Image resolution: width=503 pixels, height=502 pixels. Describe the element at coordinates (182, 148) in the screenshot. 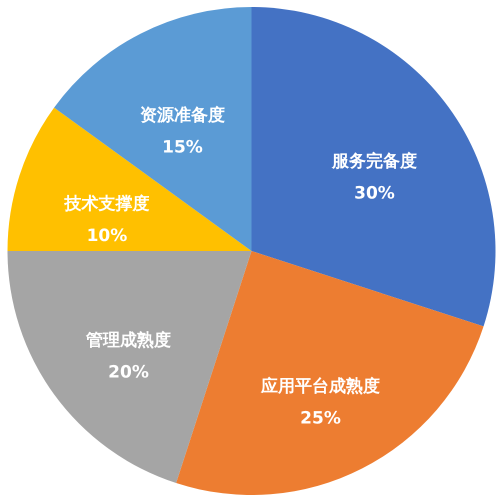

I see `data-label: 15%` at that location.